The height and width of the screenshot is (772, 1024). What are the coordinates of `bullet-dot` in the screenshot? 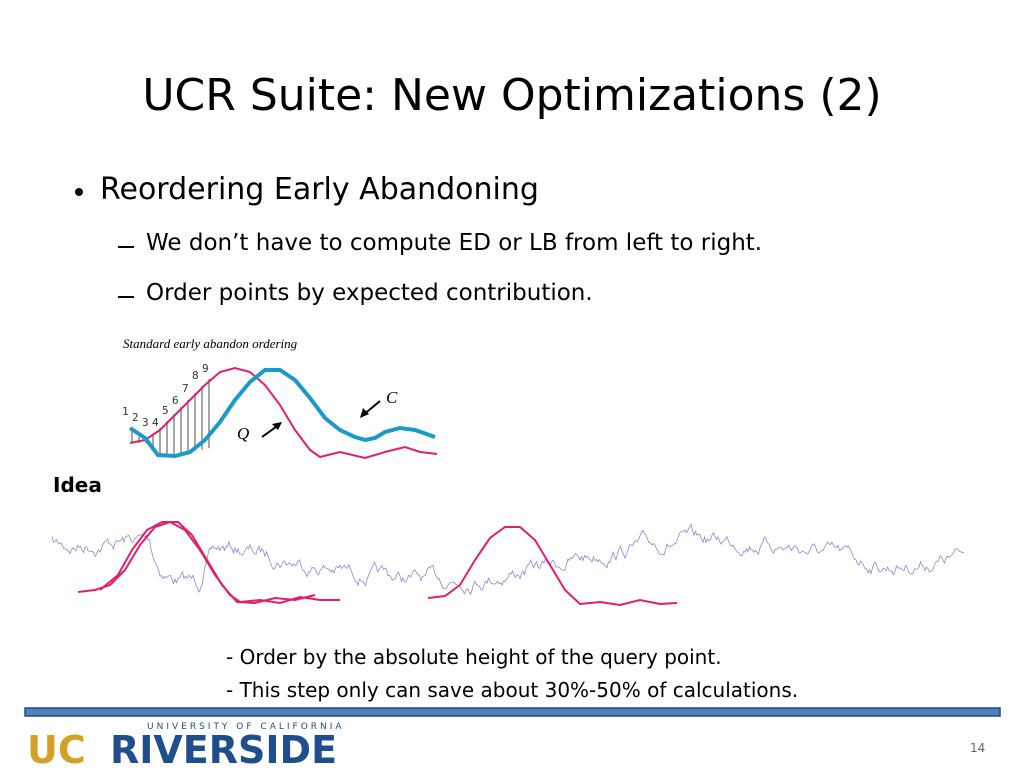 It's located at (79, 192).